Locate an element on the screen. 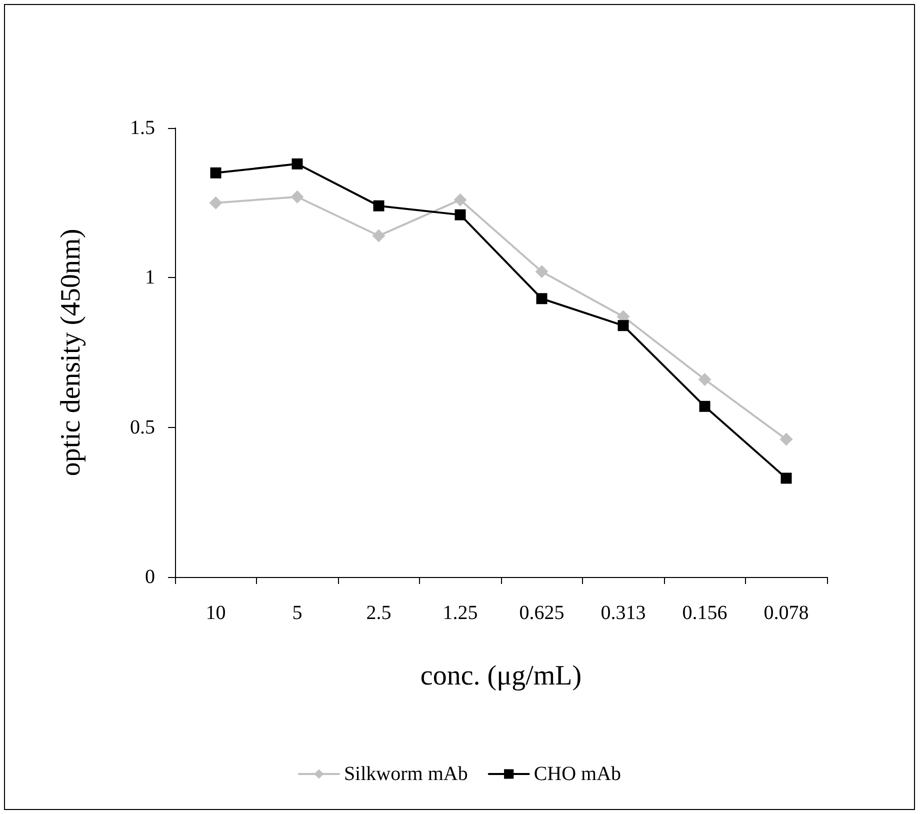 This screenshot has width=923, height=814. x-tick-label: 0.156 is located at coordinates (705, 613).